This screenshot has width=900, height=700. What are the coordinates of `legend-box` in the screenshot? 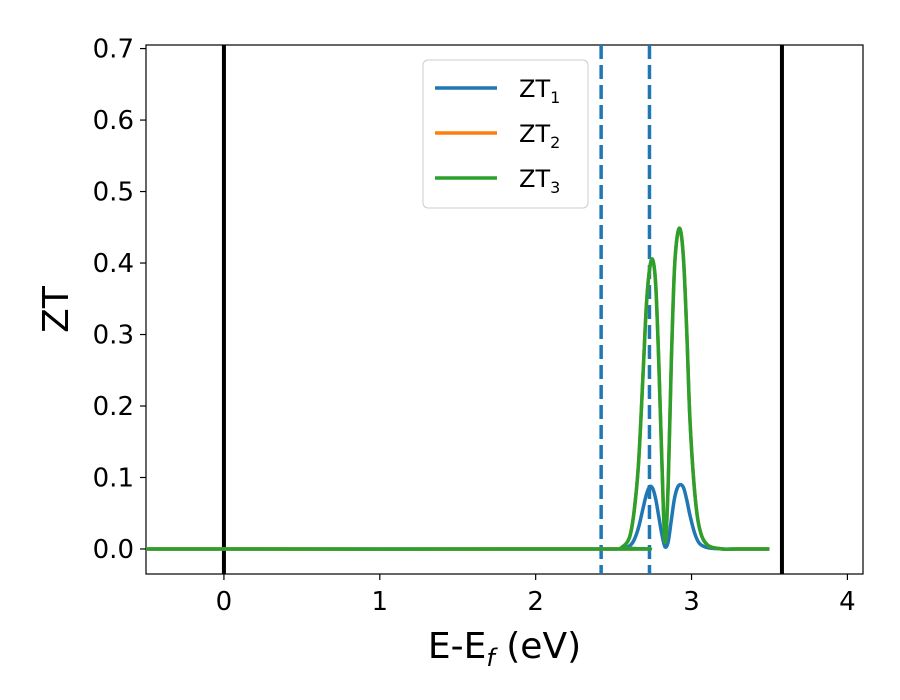 It's located at (505, 134).